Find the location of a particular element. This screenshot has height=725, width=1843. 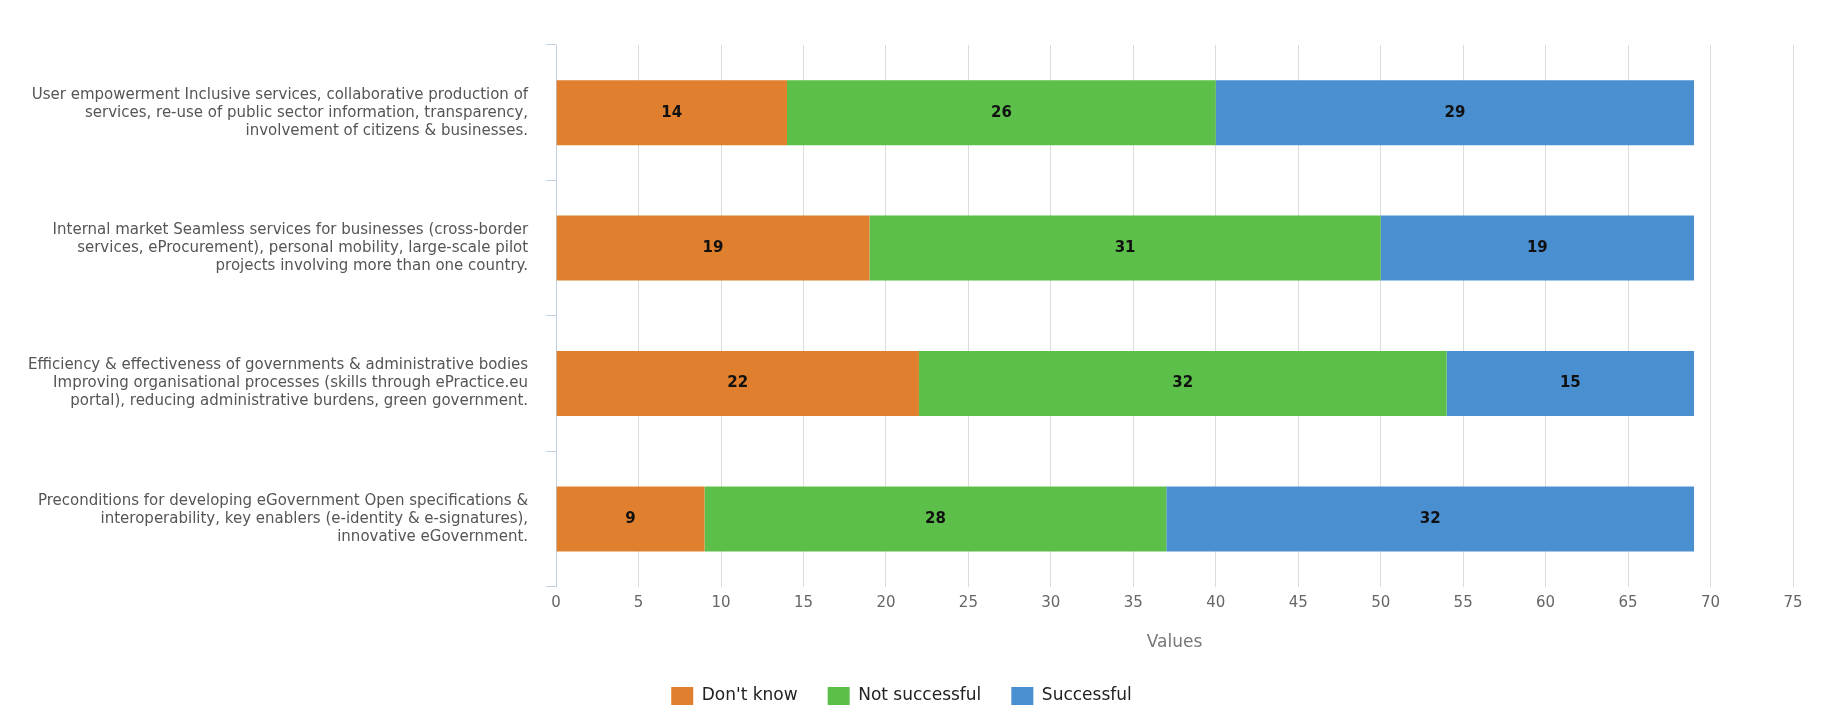

x-tick-label: 75 is located at coordinates (1793, 602).